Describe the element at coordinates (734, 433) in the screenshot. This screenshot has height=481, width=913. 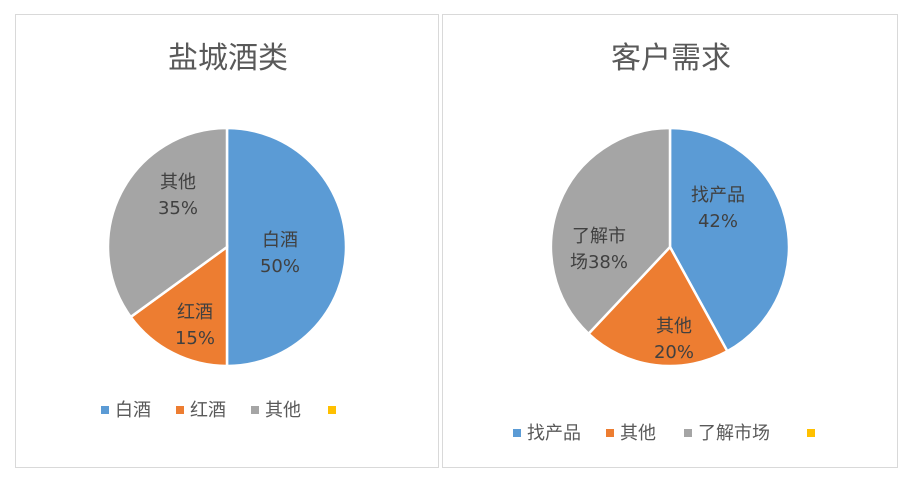
I see `legend-label: 了解市场` at that location.